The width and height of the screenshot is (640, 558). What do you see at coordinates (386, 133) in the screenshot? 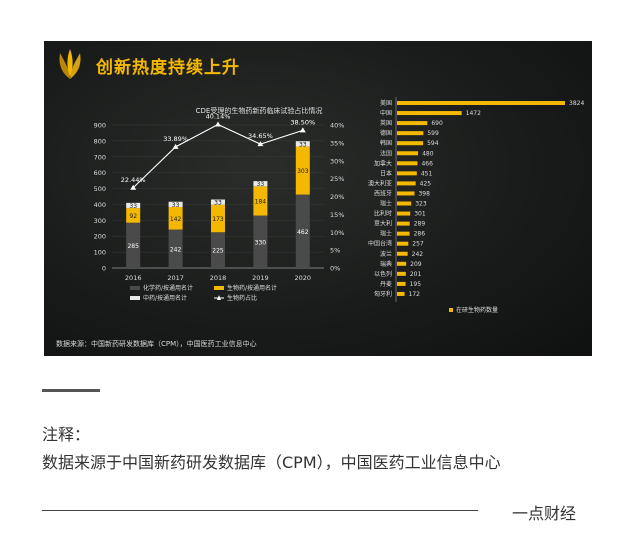
I see `country-label: 德国` at bounding box center [386, 133].